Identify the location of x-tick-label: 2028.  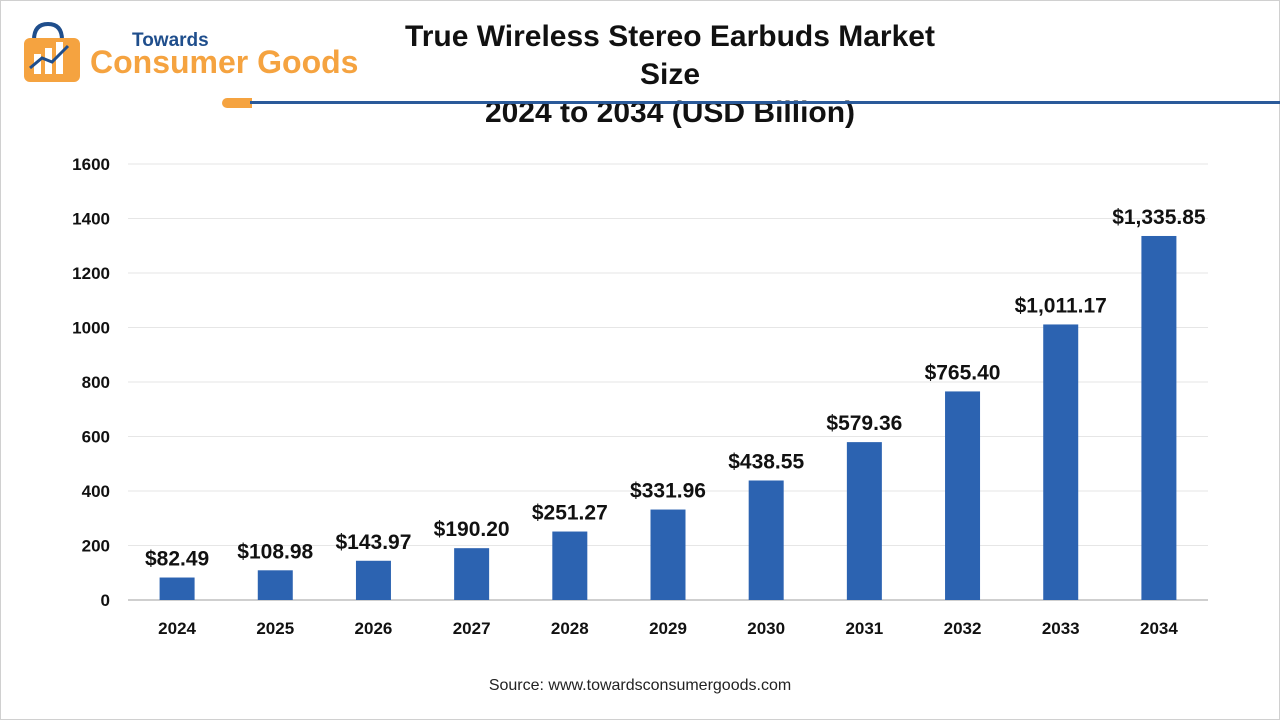
(570, 628).